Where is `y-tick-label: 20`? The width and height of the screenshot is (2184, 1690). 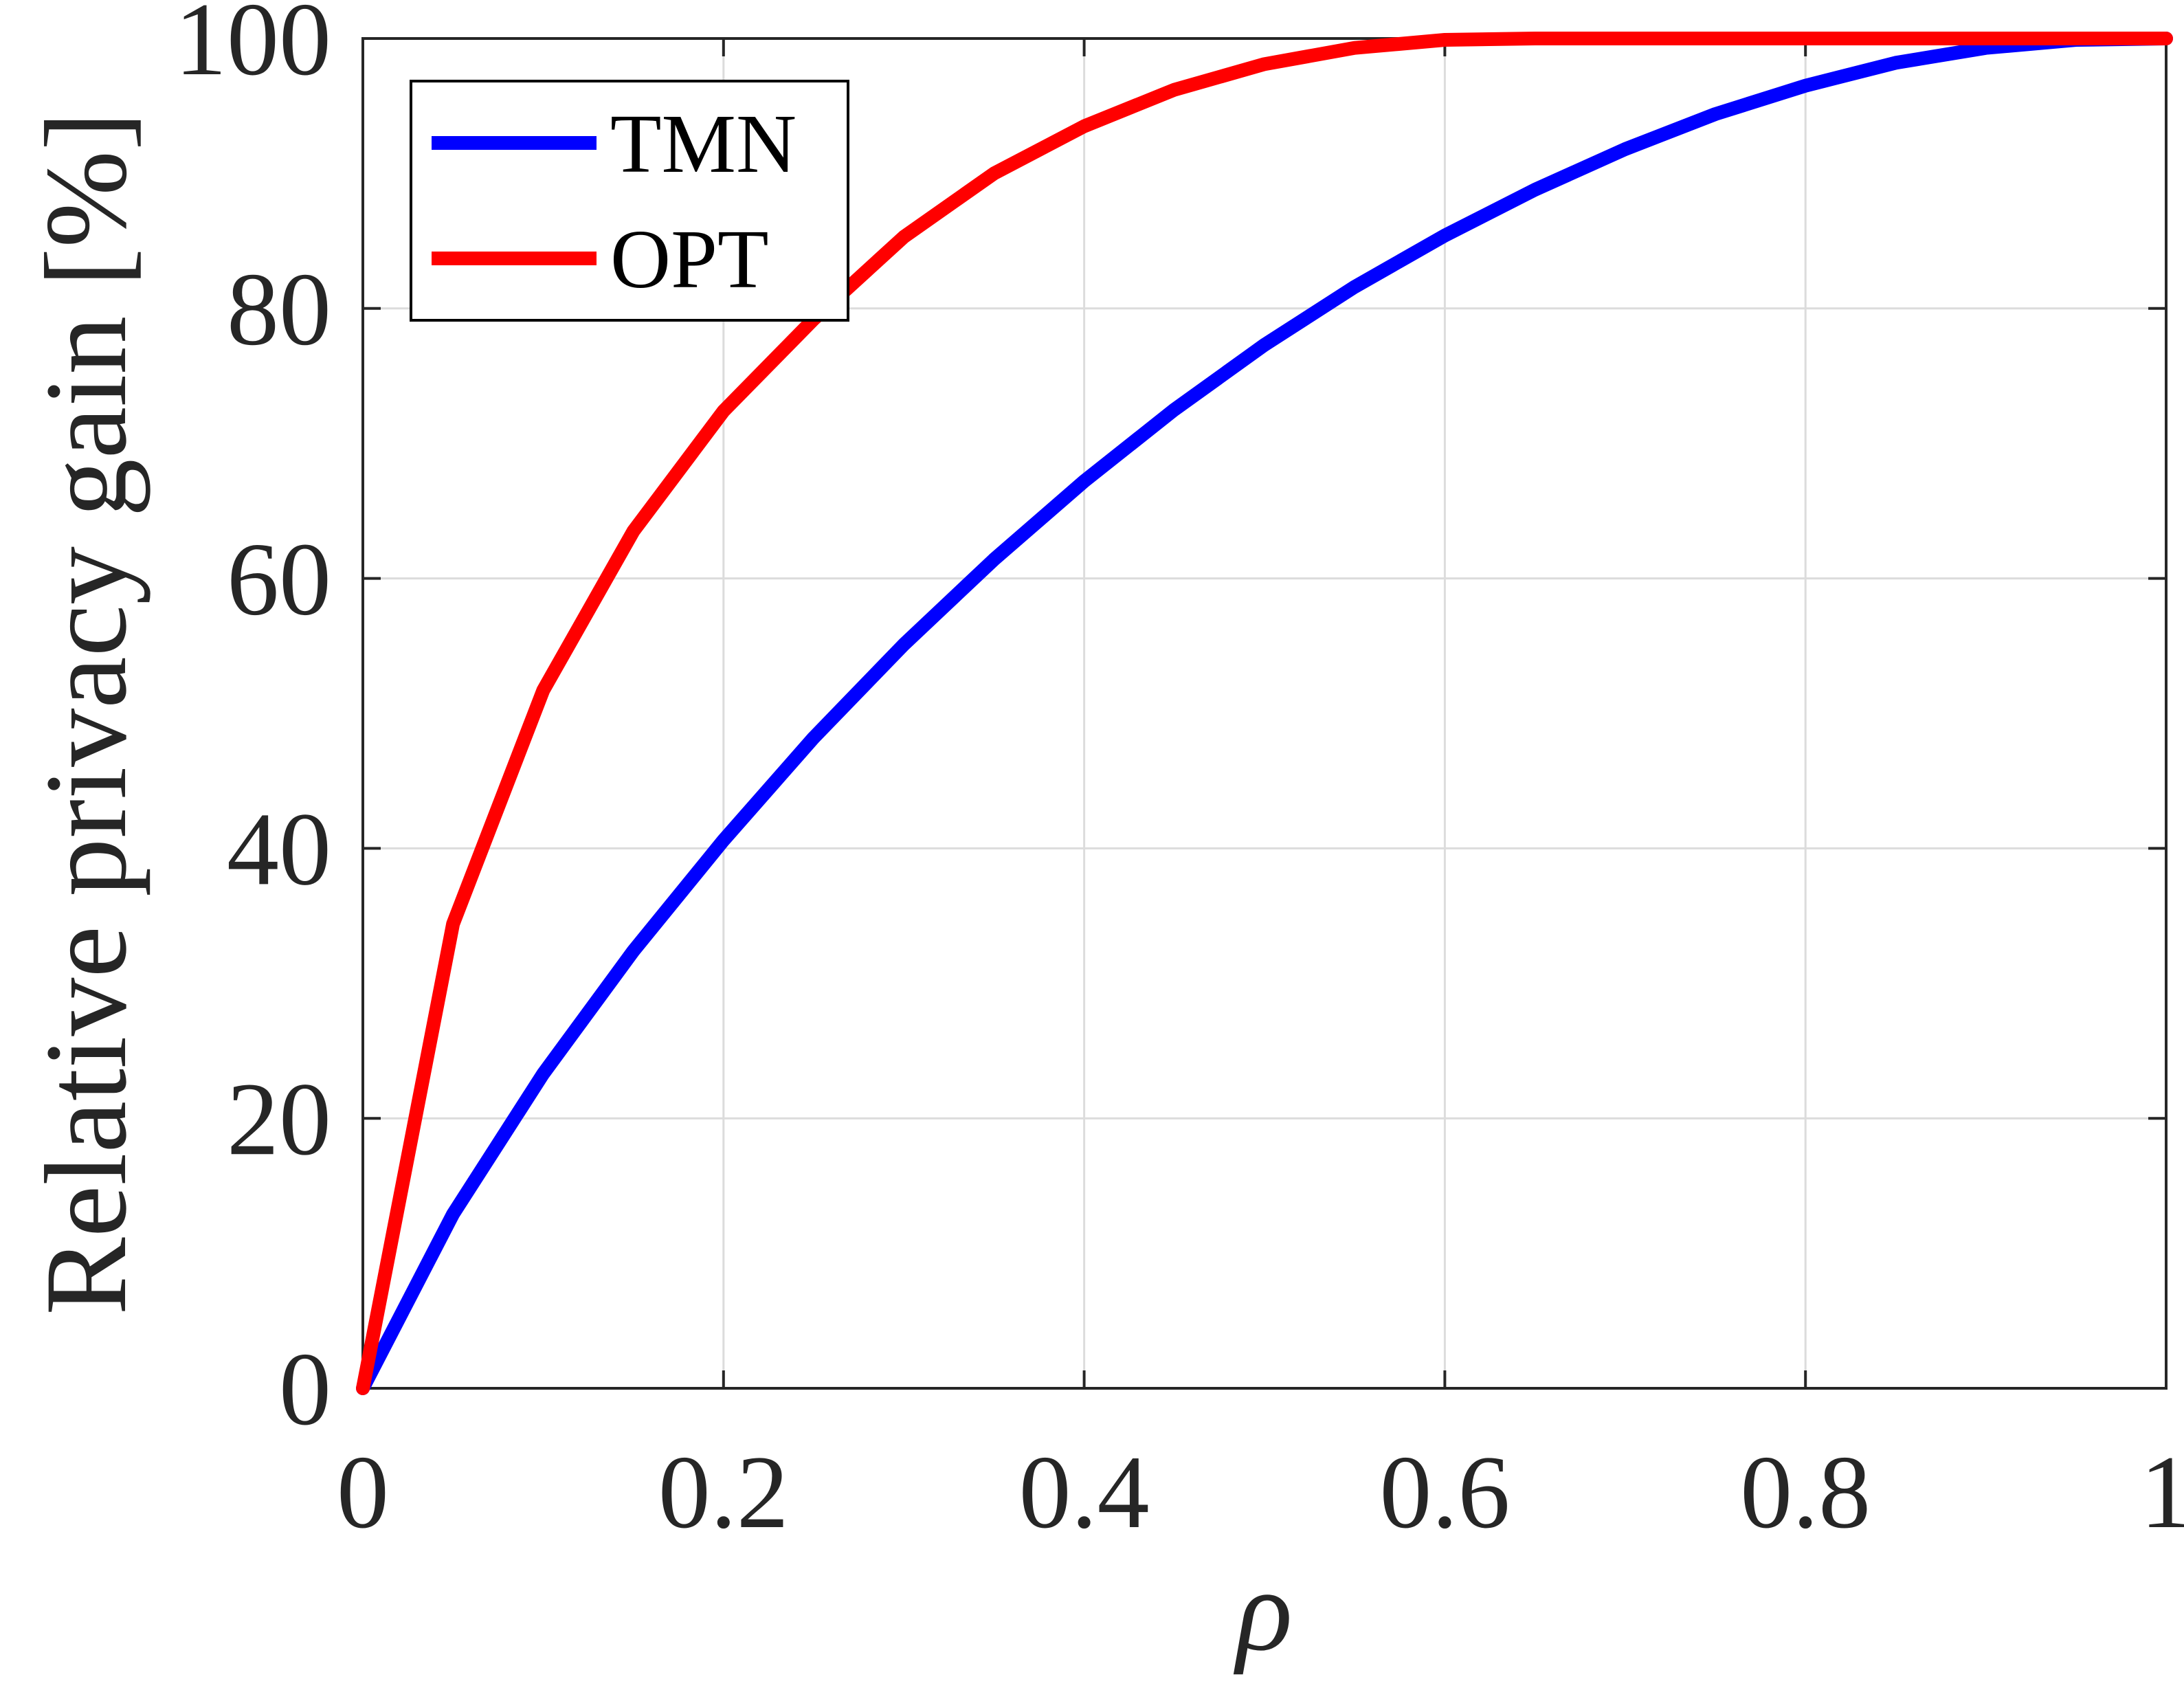 y-tick-label: 20 is located at coordinates (279, 1119).